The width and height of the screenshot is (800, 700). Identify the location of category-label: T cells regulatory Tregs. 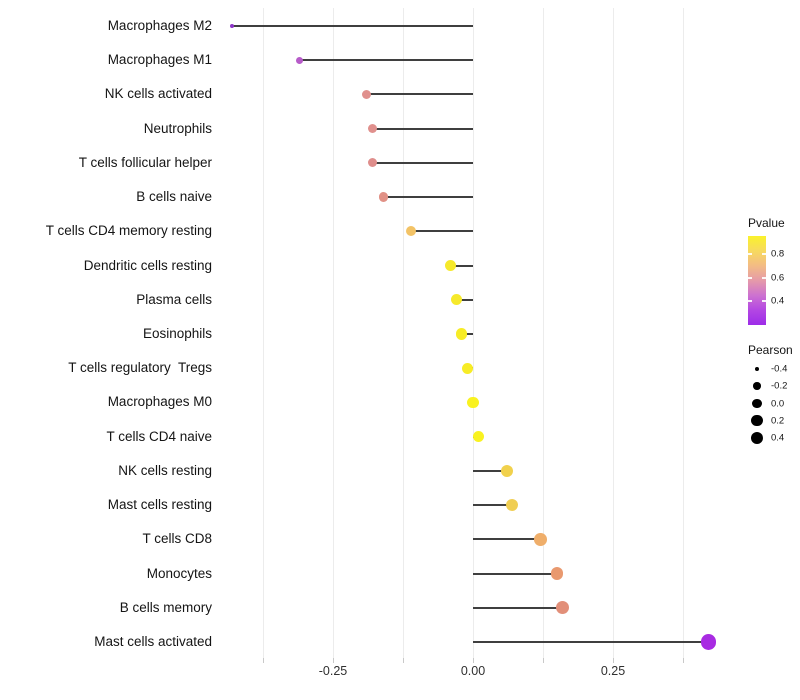
(140, 368).